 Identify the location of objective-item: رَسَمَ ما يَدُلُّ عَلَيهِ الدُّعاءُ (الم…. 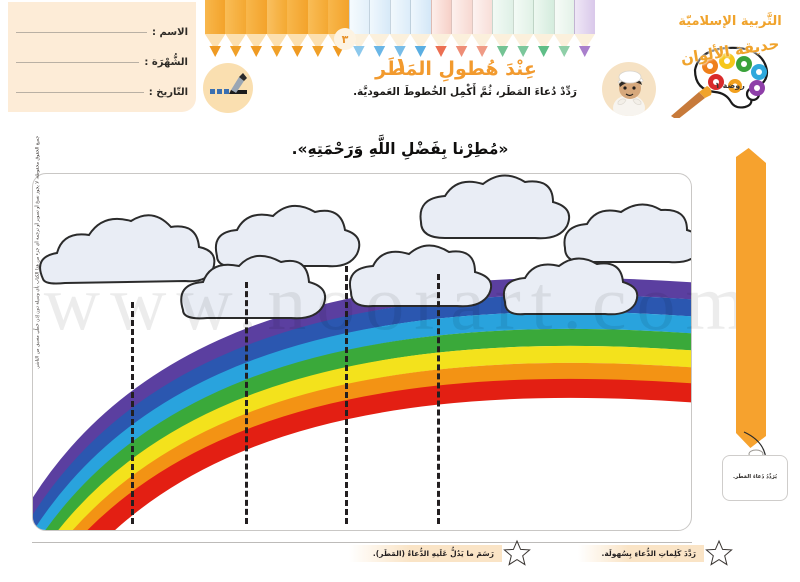
(440, 553).